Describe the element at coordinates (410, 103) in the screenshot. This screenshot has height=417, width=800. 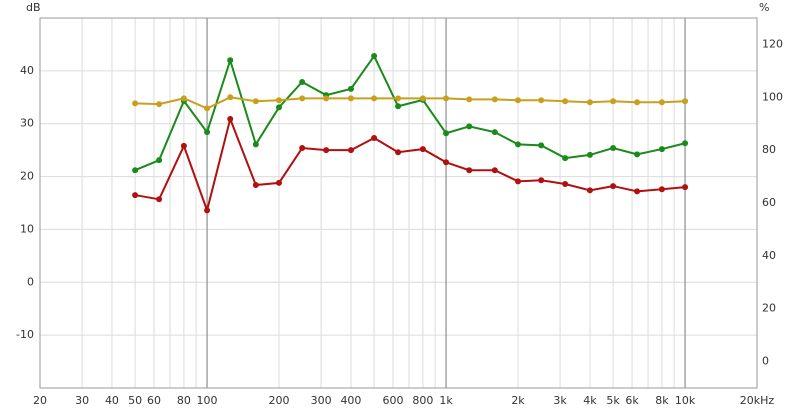
I see `series-line` at that location.